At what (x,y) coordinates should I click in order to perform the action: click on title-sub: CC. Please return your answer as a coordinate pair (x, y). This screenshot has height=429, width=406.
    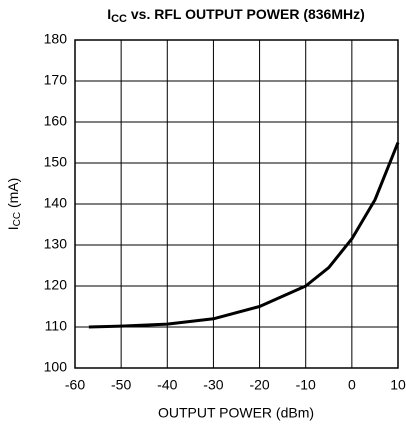
    Looking at the image, I should click on (119, 19).